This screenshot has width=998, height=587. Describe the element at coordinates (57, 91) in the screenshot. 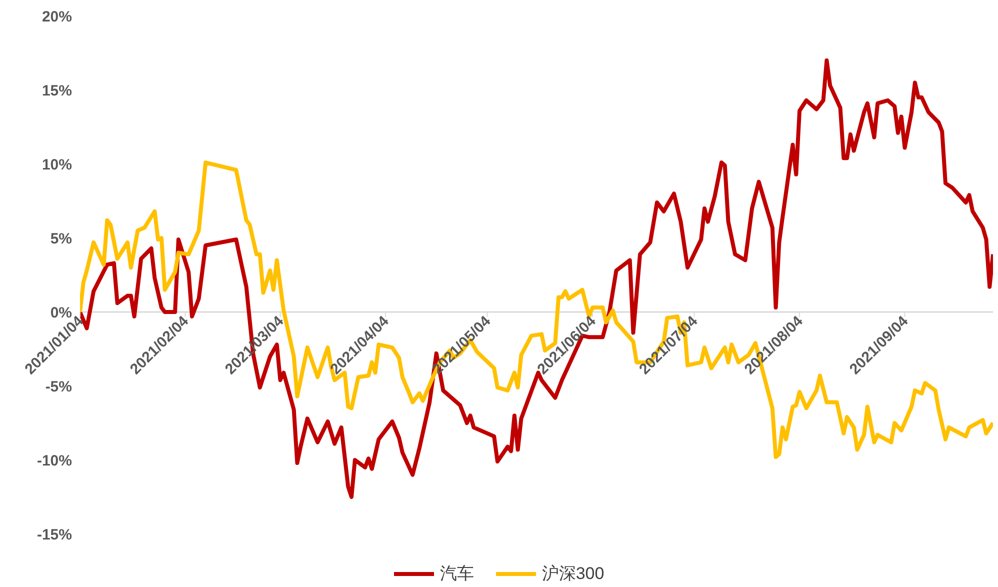

I see `y-tick-label: 15%` at that location.